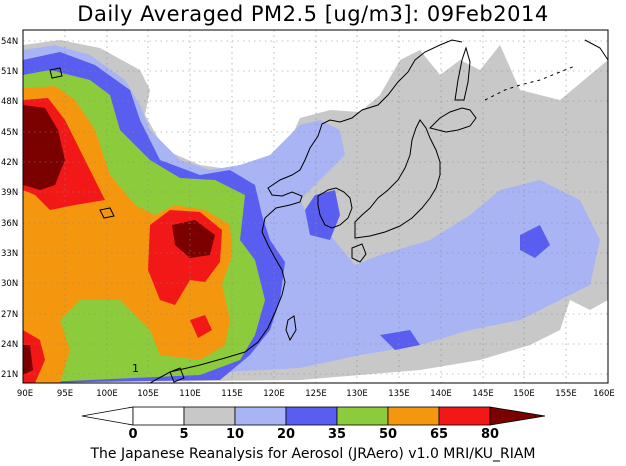 The height and width of the screenshot is (466, 626). What do you see at coordinates (56, 73) in the screenshot?
I see `coast-lake` at bounding box center [56, 73].